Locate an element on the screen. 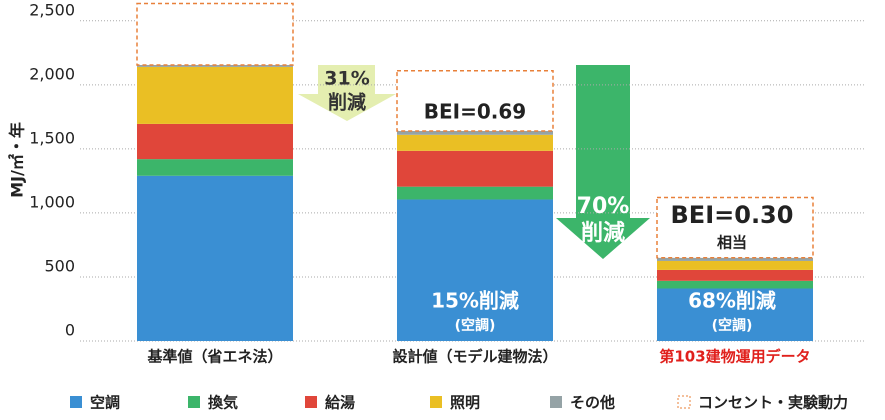 This screenshot has height=420, width=885. annotation: 15%削減 is located at coordinates (475, 301).